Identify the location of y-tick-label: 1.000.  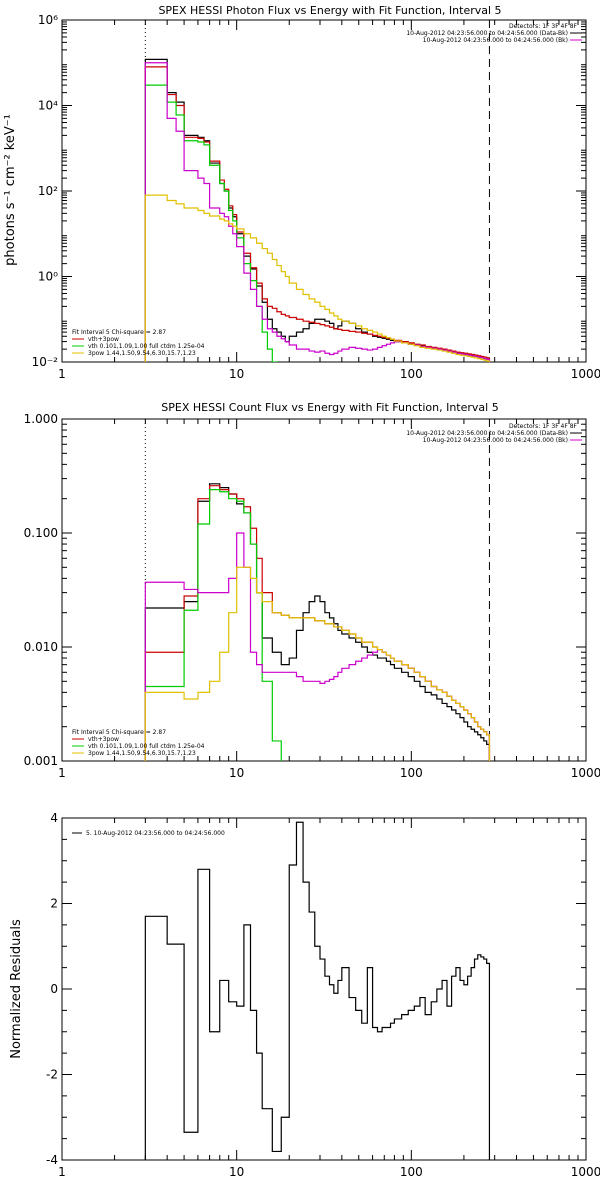
(41, 419).